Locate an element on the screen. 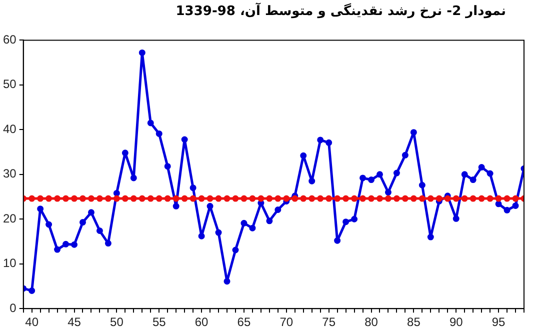 This screenshot has height=333, width=536. x-tick-label: 50 is located at coordinates (117, 322).